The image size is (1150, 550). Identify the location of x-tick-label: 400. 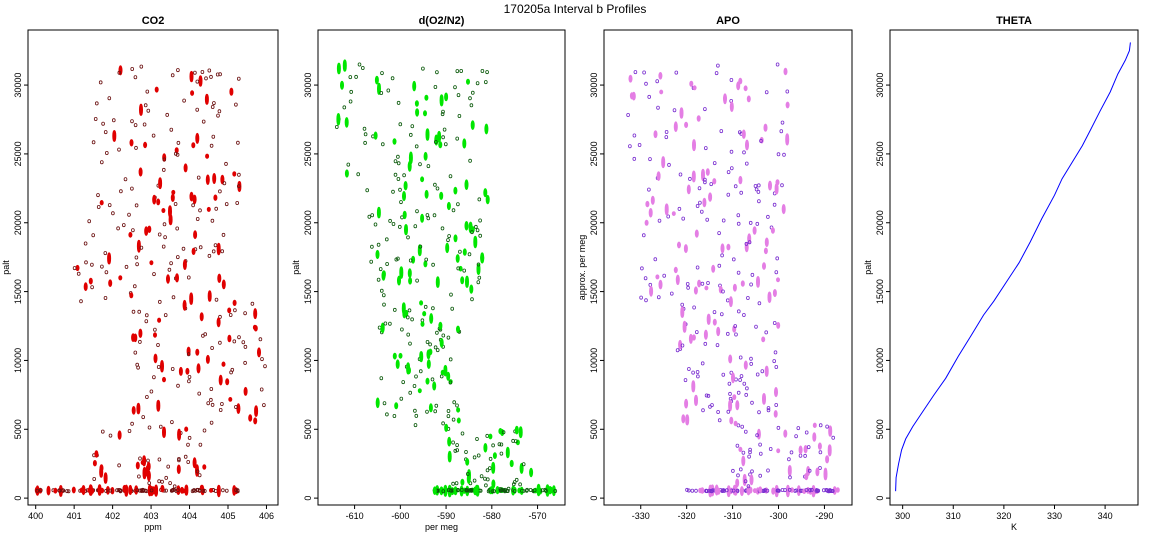
(35, 516).